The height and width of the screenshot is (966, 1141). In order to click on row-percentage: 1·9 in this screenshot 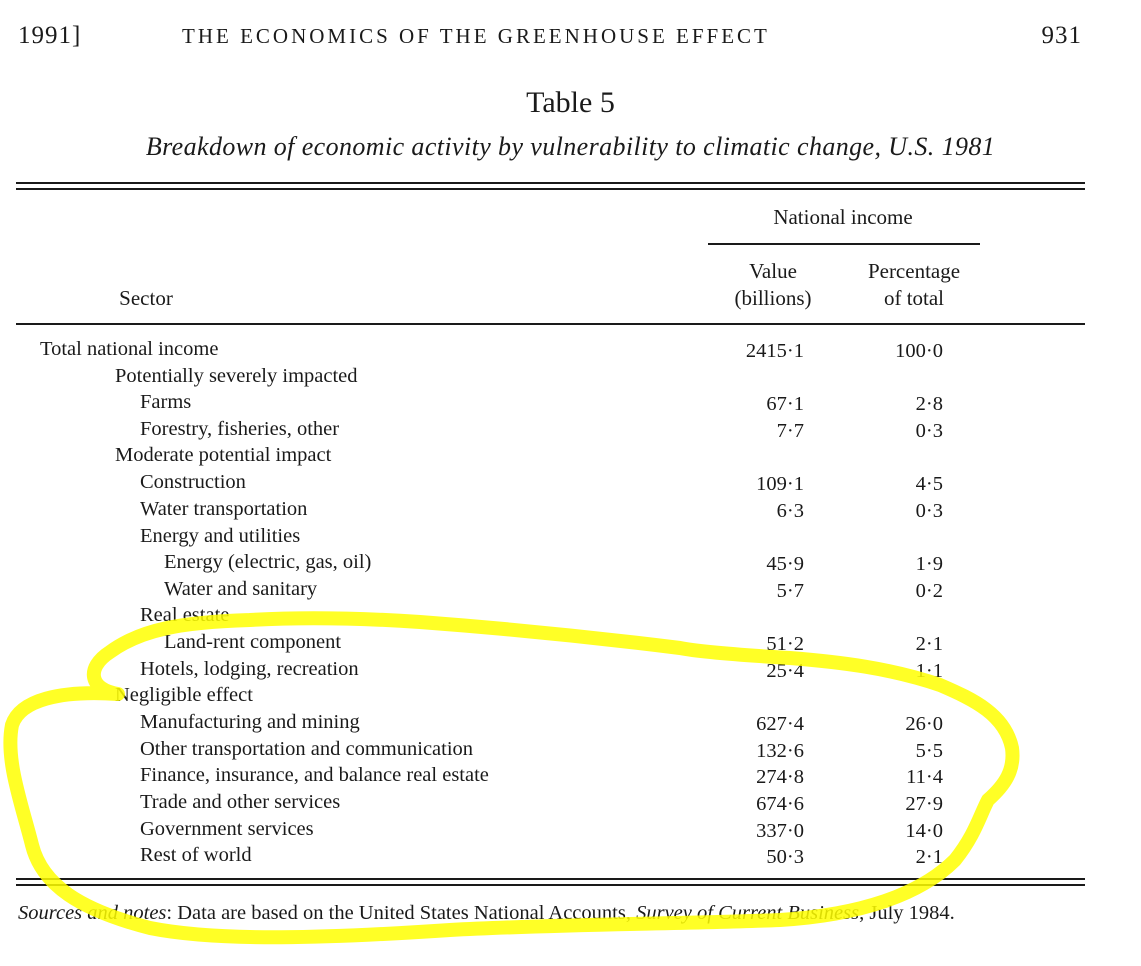, I will do `click(929, 564)`.